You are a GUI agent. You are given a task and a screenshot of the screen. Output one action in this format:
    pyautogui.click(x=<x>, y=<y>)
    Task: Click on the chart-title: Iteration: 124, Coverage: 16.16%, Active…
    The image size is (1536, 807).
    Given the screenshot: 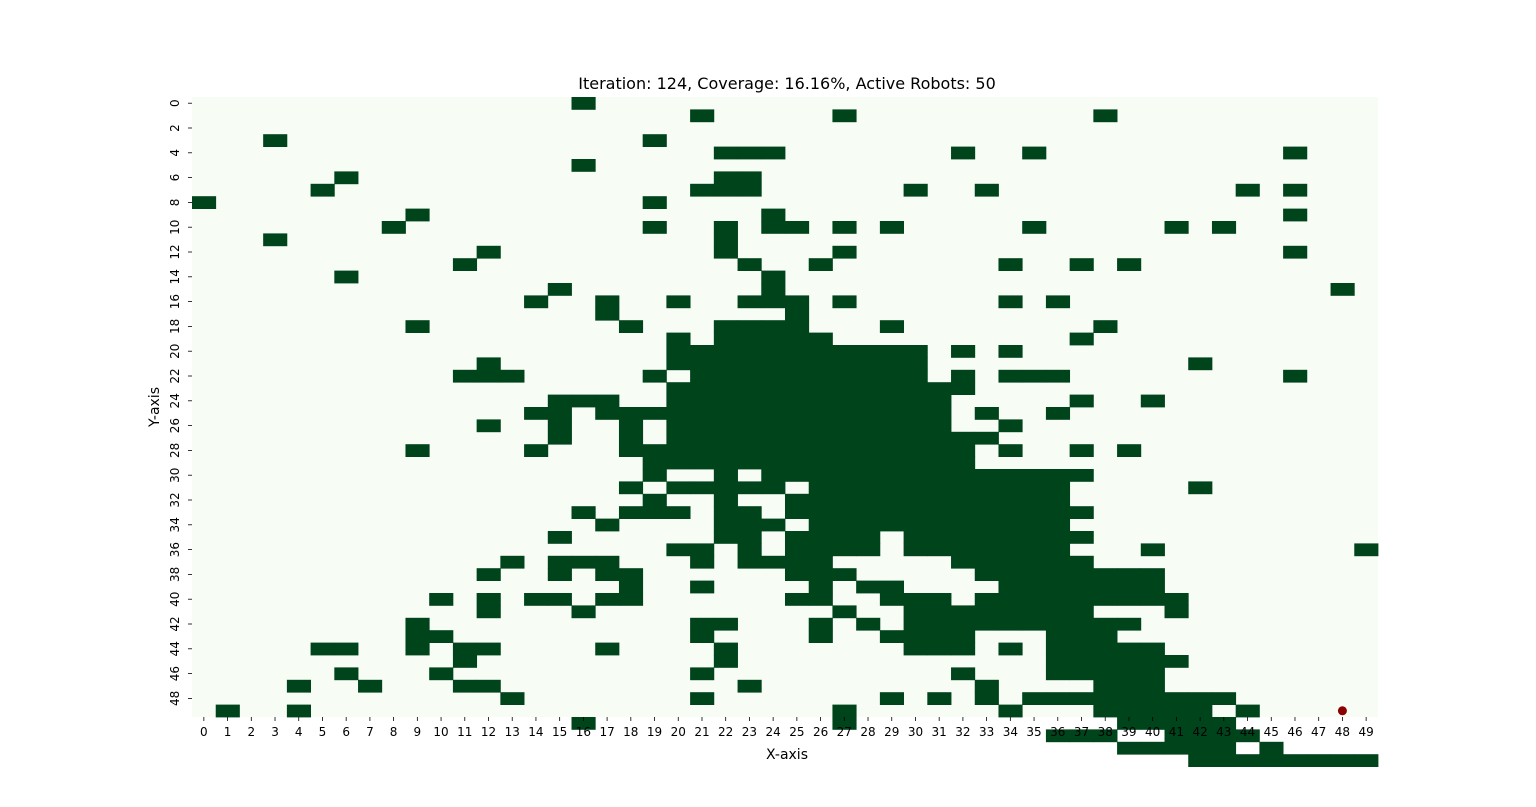 What is the action you would take?
    pyautogui.click(x=787, y=83)
    